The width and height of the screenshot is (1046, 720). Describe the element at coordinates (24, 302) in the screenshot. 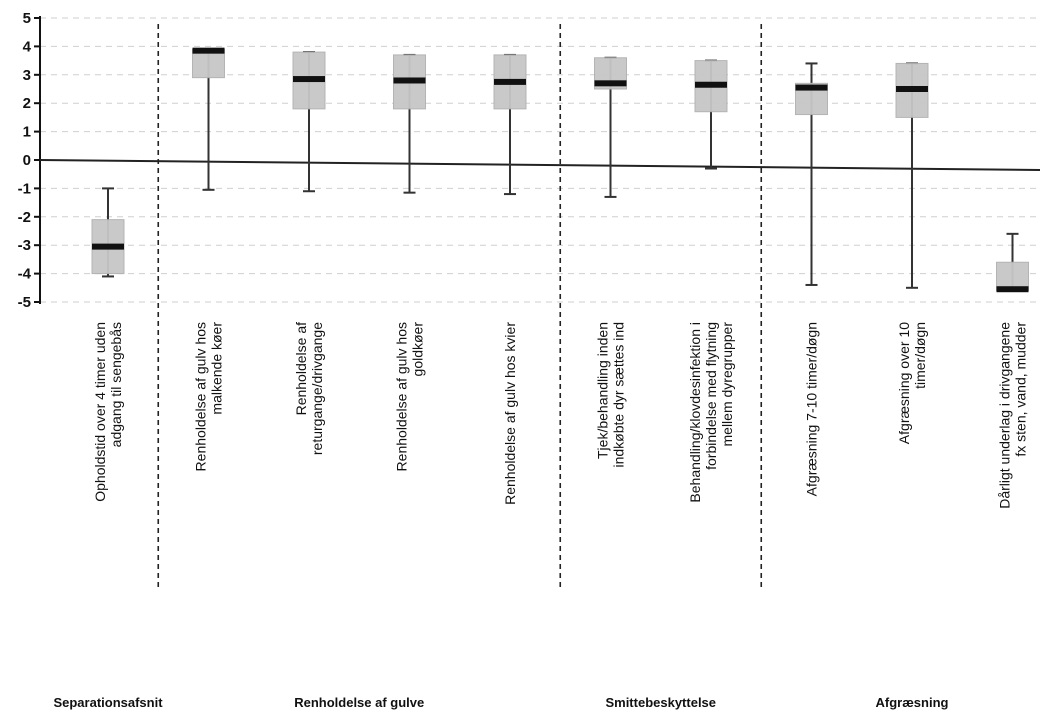

I see `y-tick-label: -5` at that location.